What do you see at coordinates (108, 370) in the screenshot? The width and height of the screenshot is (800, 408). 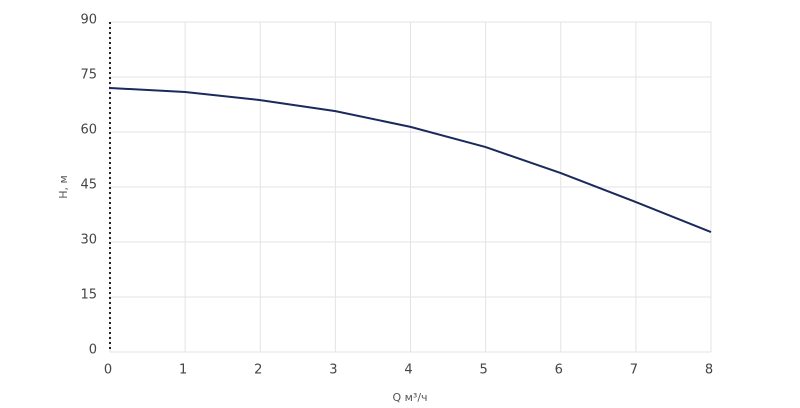 I see `x-tick-label: 0` at bounding box center [108, 370].